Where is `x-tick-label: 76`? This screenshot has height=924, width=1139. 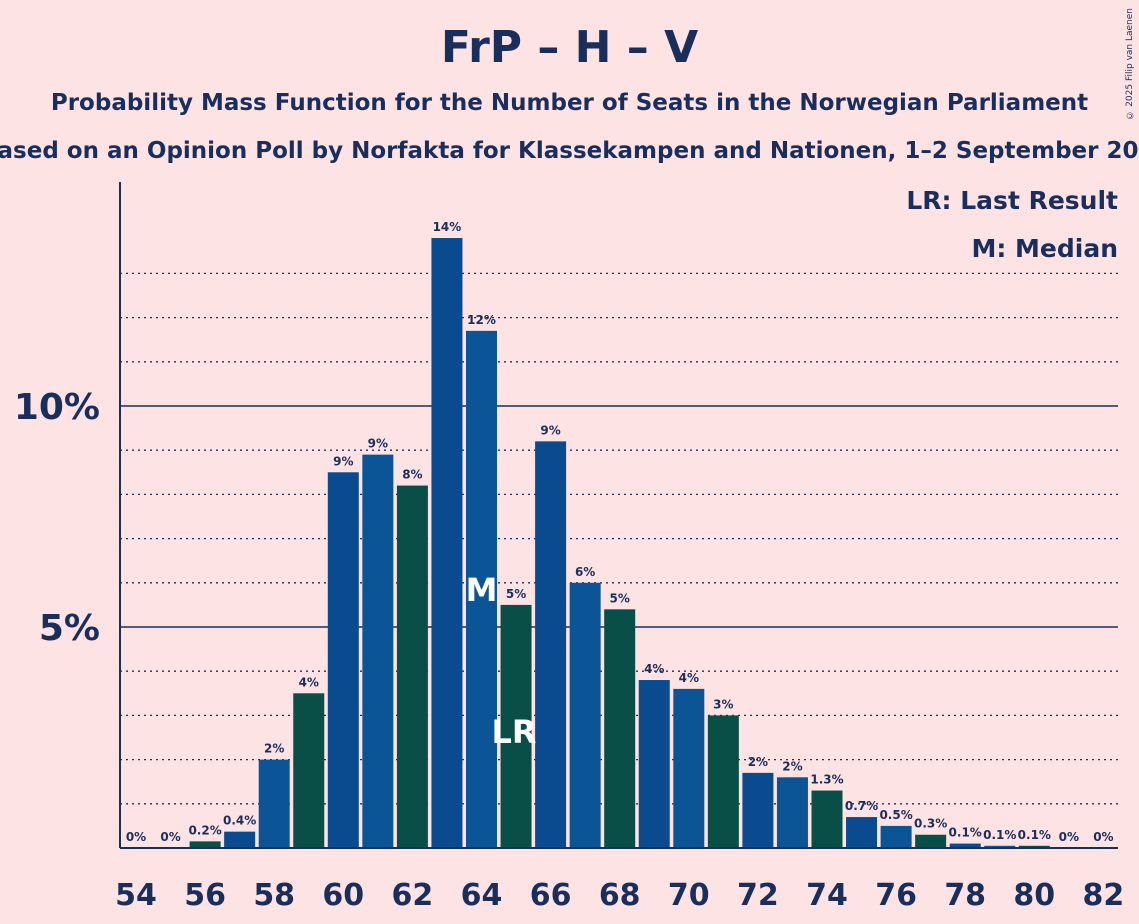 x-tick-label: 76 is located at coordinates (896, 895).